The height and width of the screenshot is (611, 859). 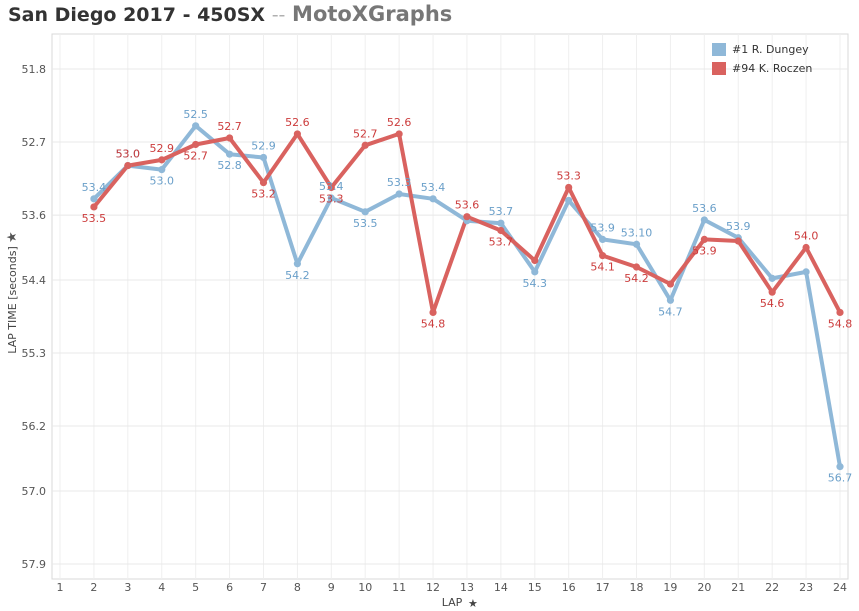 What do you see at coordinates (433, 587) in the screenshot?
I see `x-tick-label: 12` at bounding box center [433, 587].